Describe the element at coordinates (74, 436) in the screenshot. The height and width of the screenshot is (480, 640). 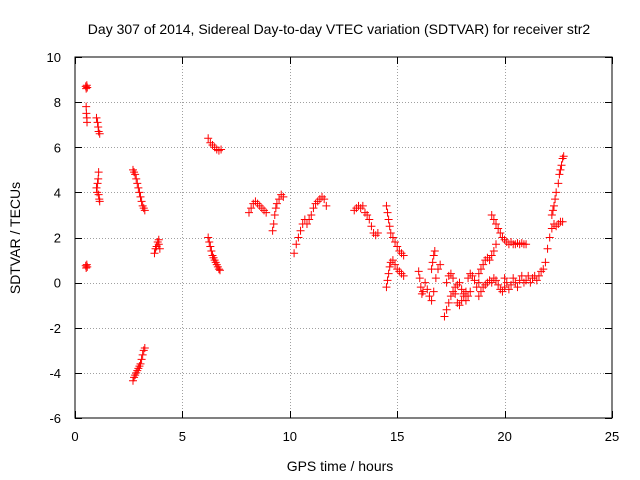
I see `x-tick-label: 0` at that location.